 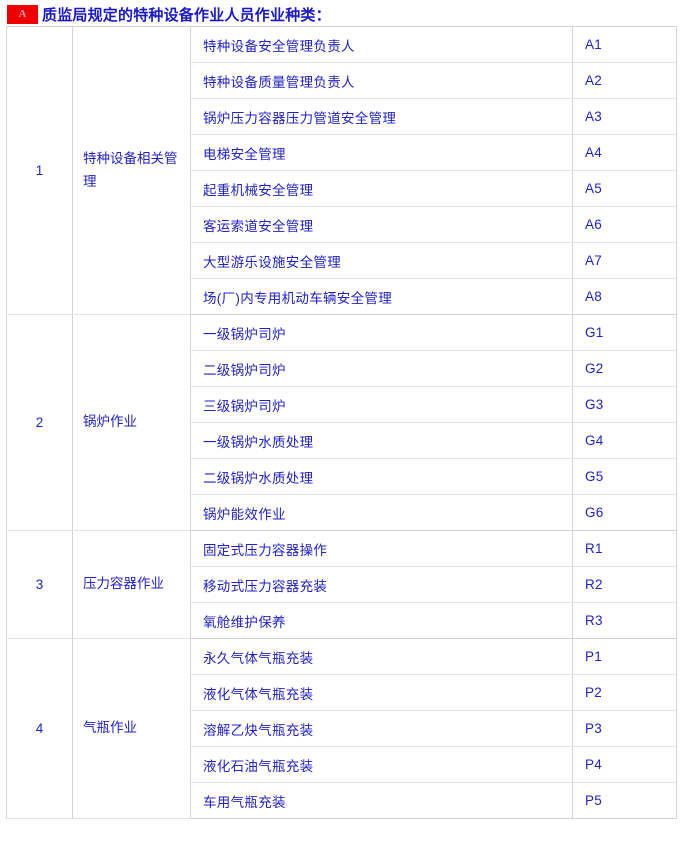 I want to click on table-row: 电梯安全管理 A4, so click(x=342, y=152).